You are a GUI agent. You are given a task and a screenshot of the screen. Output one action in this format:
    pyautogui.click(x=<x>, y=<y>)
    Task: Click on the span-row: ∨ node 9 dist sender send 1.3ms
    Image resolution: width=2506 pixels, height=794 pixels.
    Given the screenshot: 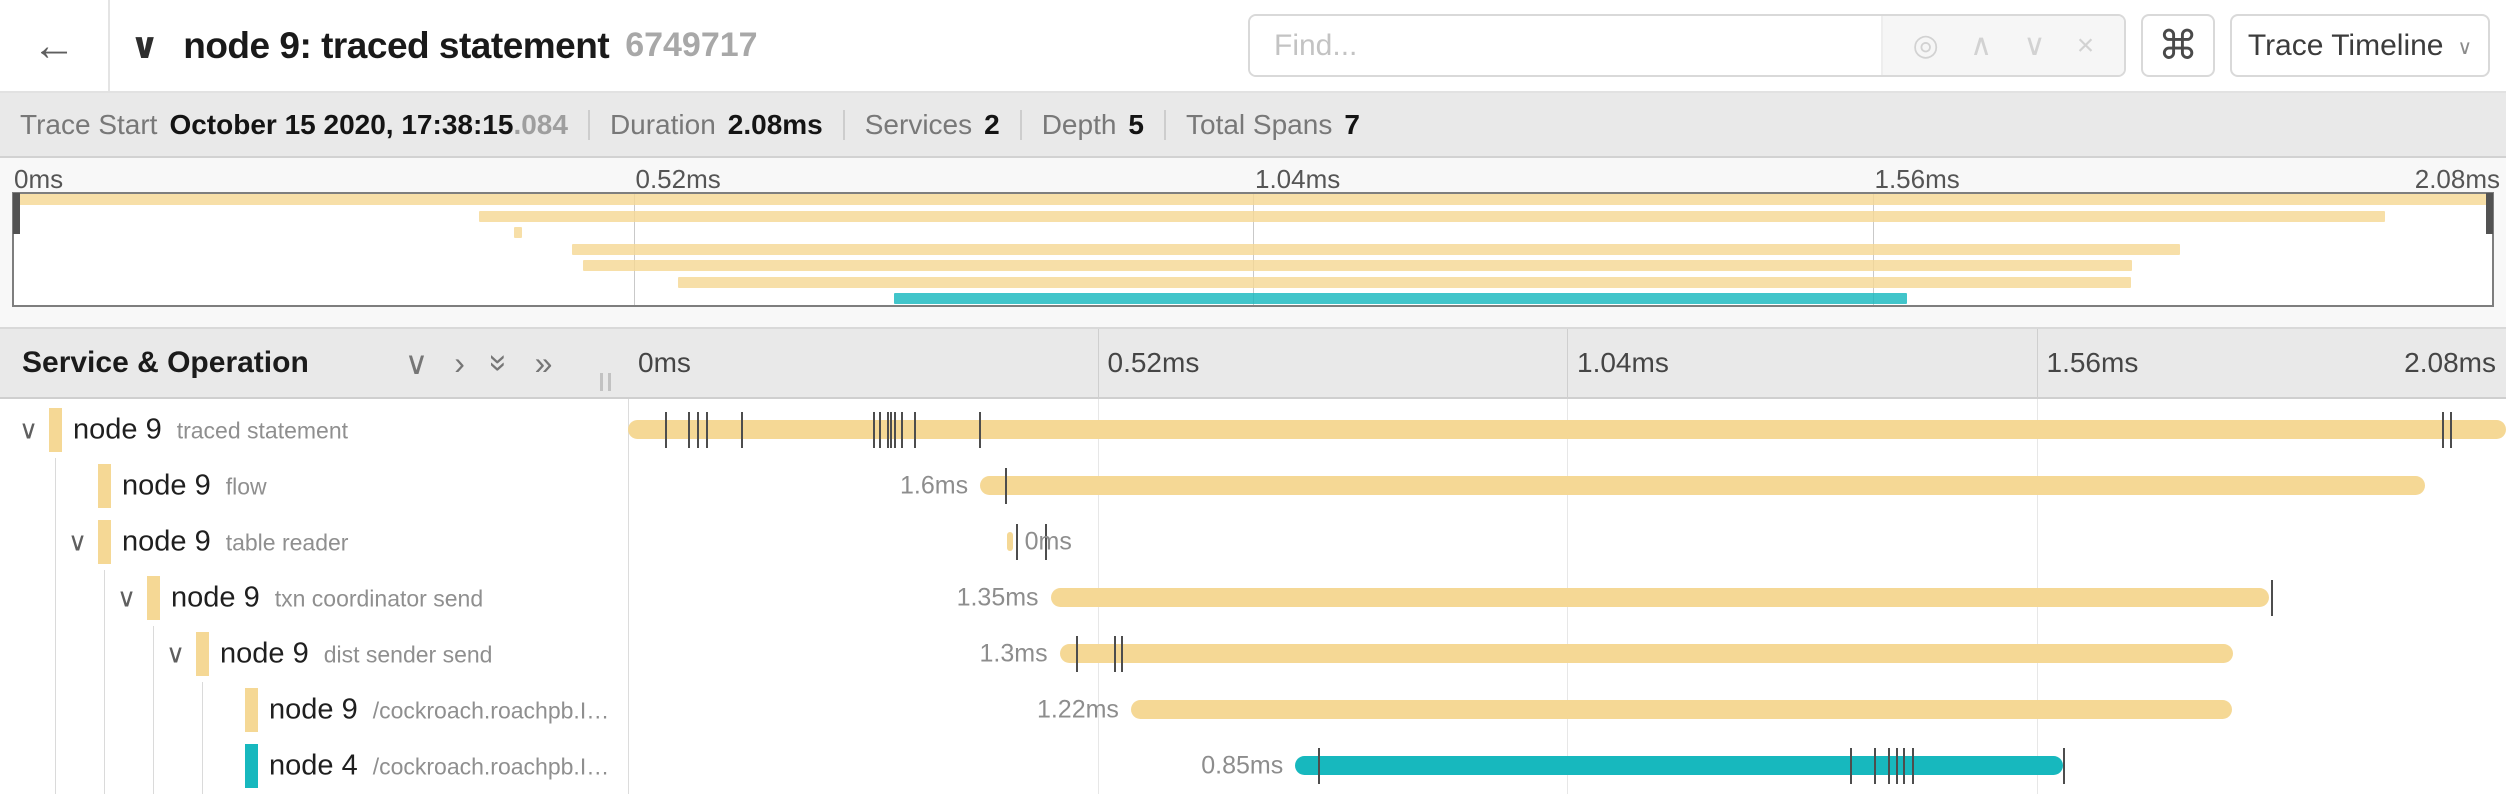 What is the action you would take?
    pyautogui.click(x=1253, y=654)
    